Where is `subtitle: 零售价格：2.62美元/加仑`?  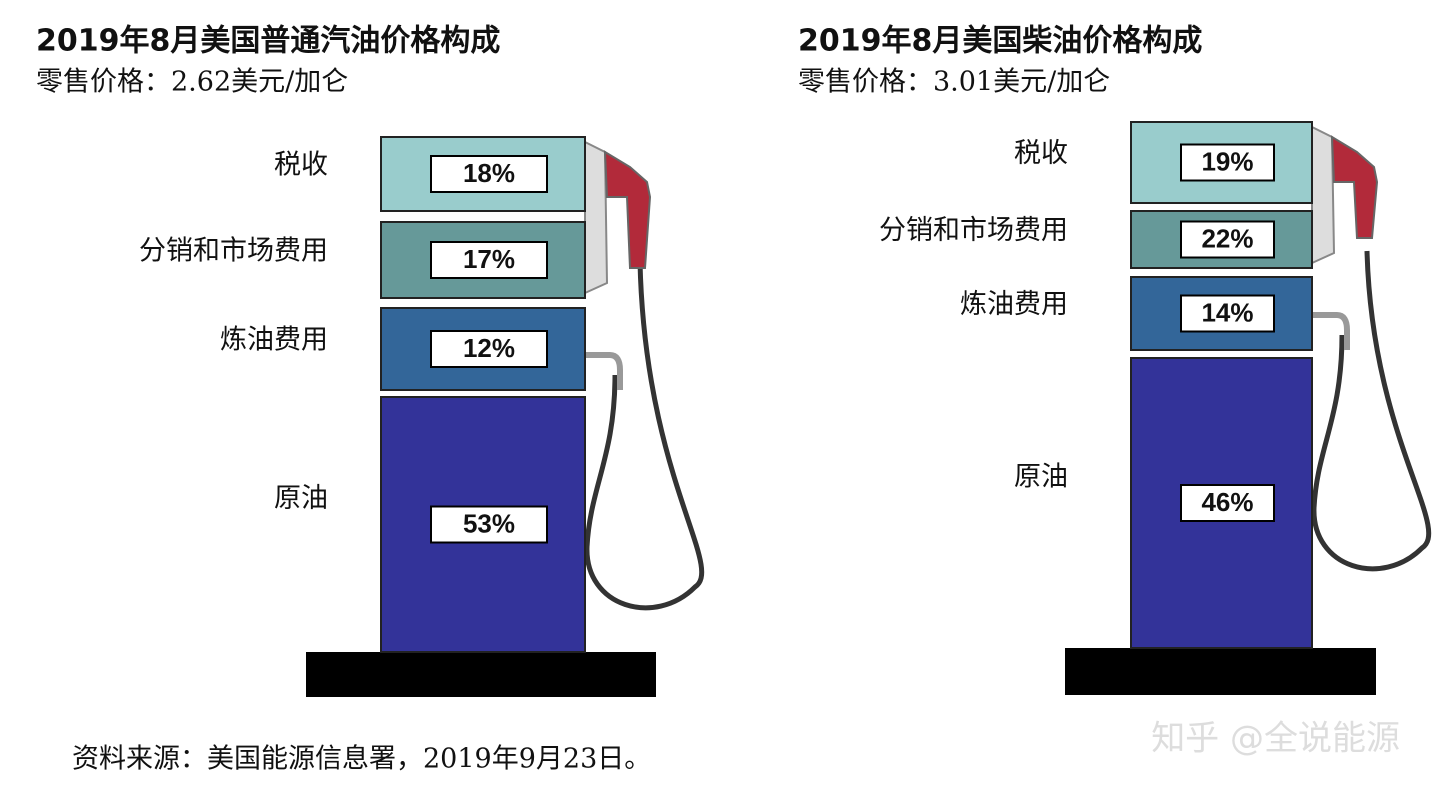 subtitle: 零售价格：2.62美元/加仑 is located at coordinates (192, 82).